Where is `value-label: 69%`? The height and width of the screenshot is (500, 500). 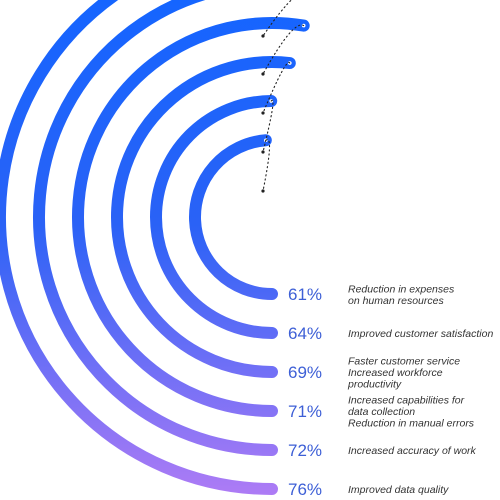 value-label: 69% is located at coordinates (305, 372).